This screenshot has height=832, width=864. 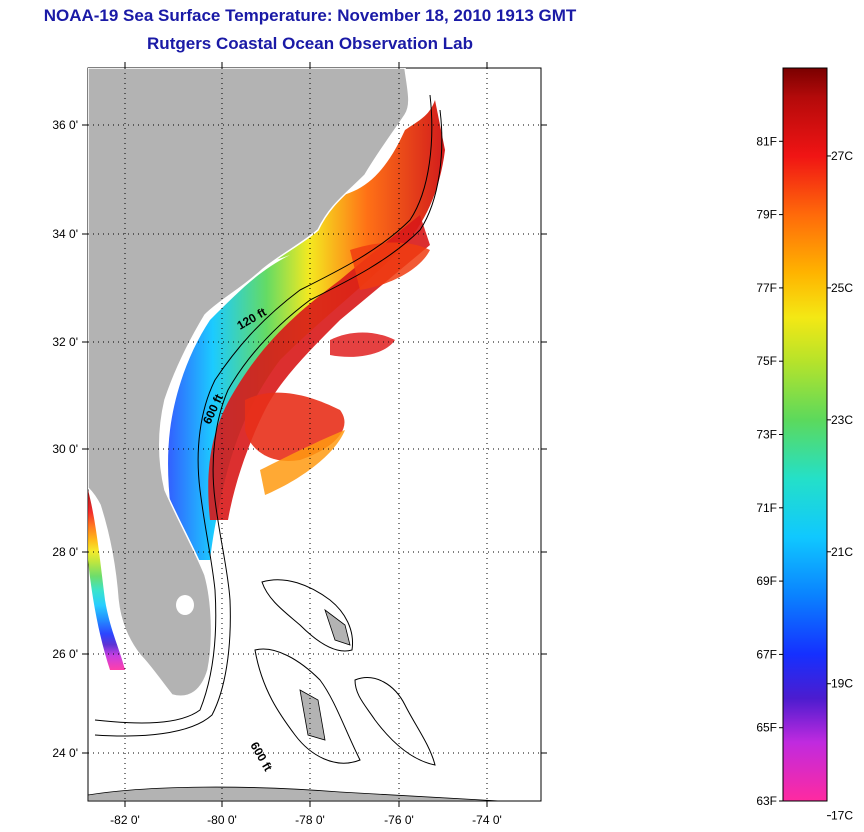 What do you see at coordinates (294, 793) in the screenshot?
I see `cuba-coast` at bounding box center [294, 793].